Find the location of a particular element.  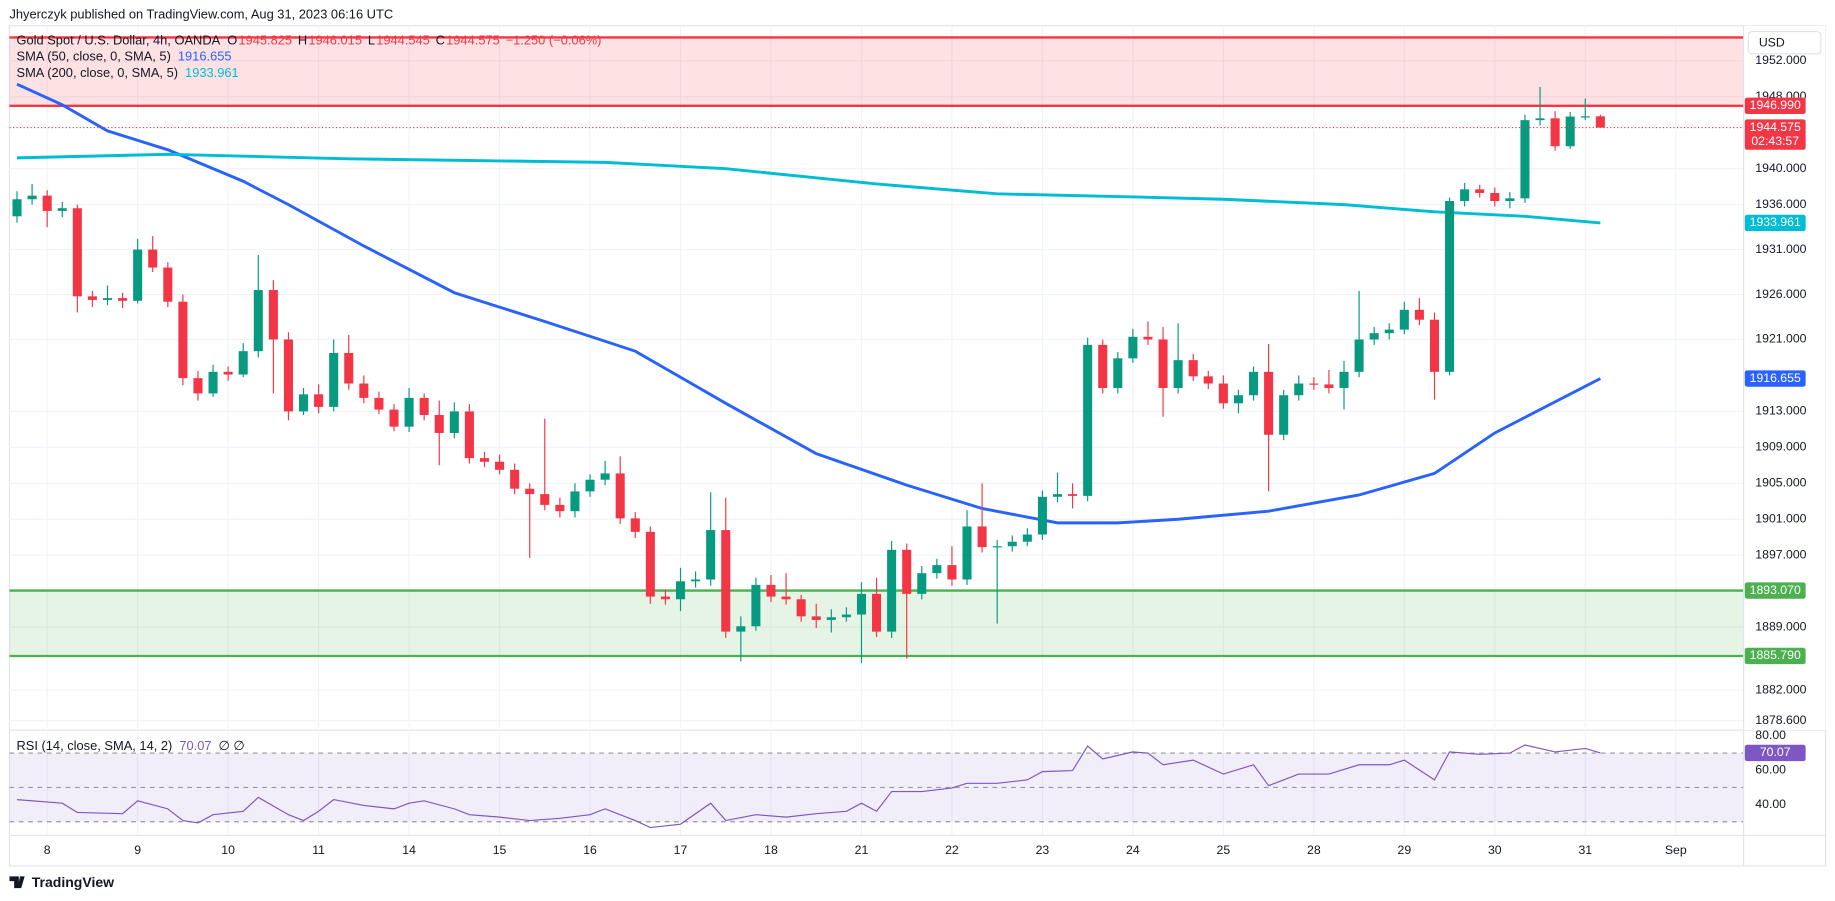

y-tick-label: 1905.000 is located at coordinates (1780, 483).